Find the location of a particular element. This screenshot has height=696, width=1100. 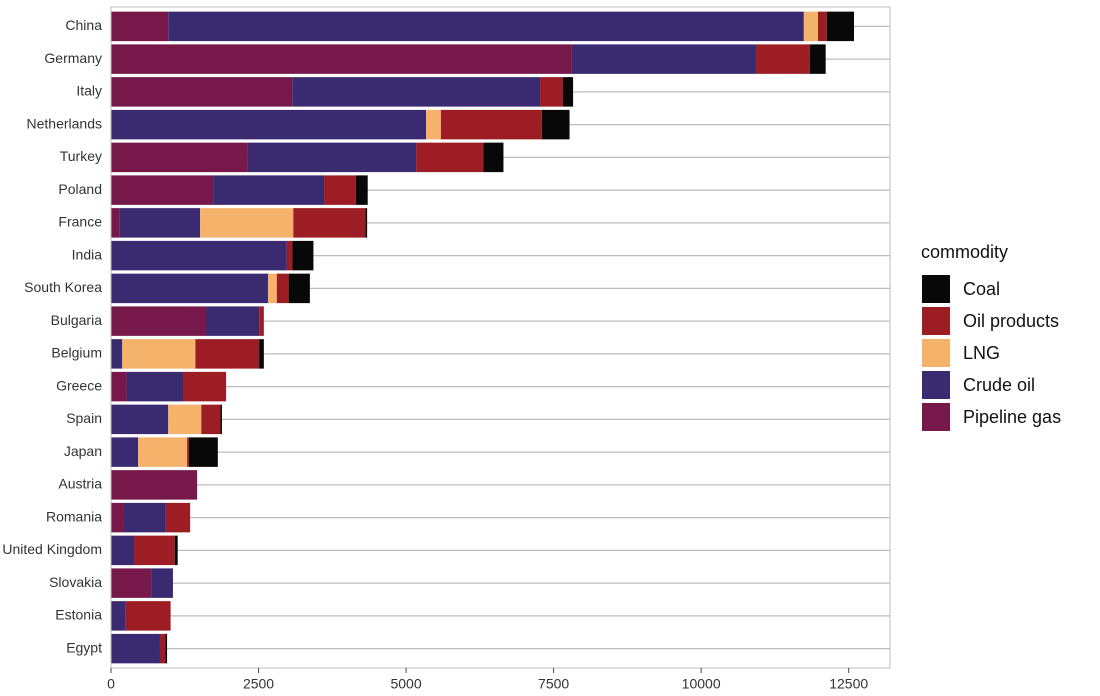

y-tick-label: India is located at coordinates (87, 254).